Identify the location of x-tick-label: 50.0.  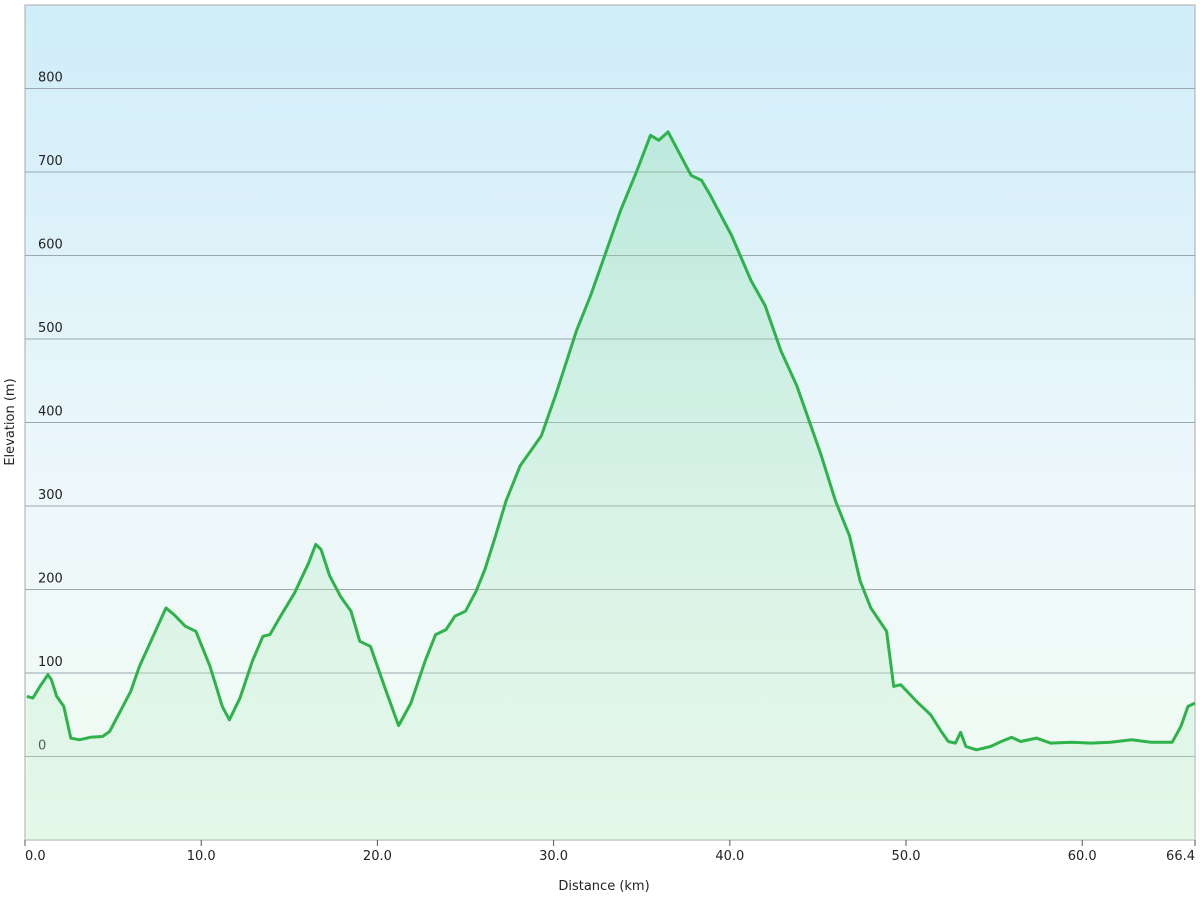
(906, 856).